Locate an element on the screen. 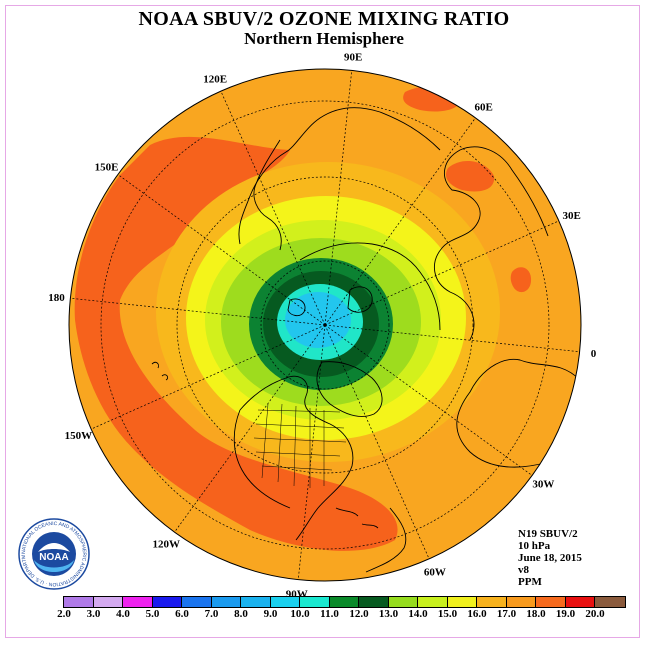 Image resolution: width=648 pixels, height=648 pixels. legend-tick-label: 8.0 is located at coordinates (241, 614).